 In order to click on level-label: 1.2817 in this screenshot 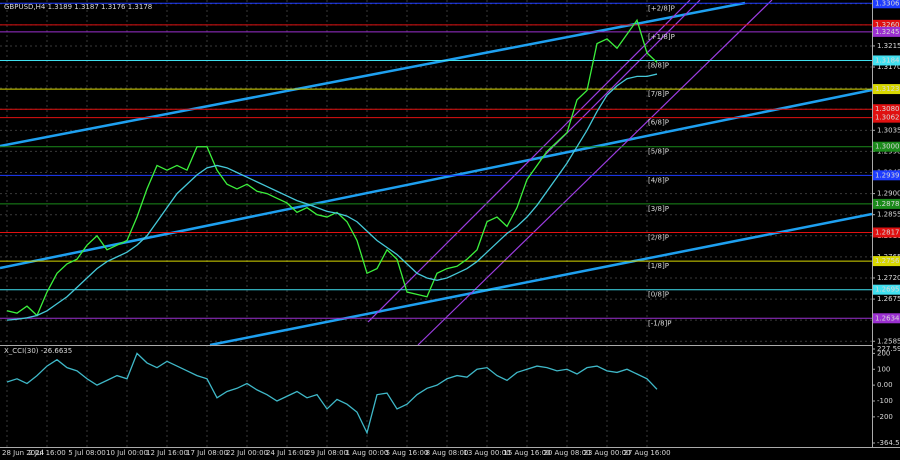, I will do `click(887, 233)`.